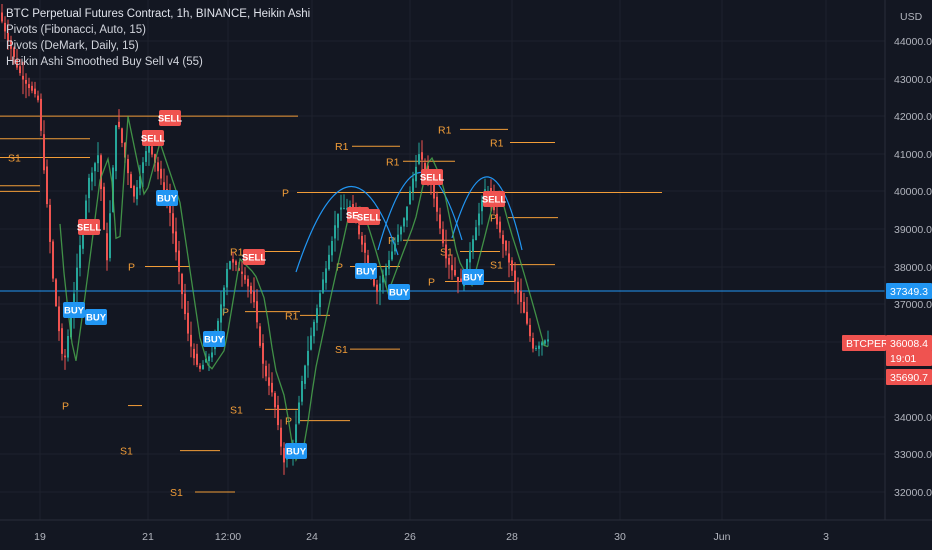  I want to click on tag-text: 35690.7, so click(909, 378).